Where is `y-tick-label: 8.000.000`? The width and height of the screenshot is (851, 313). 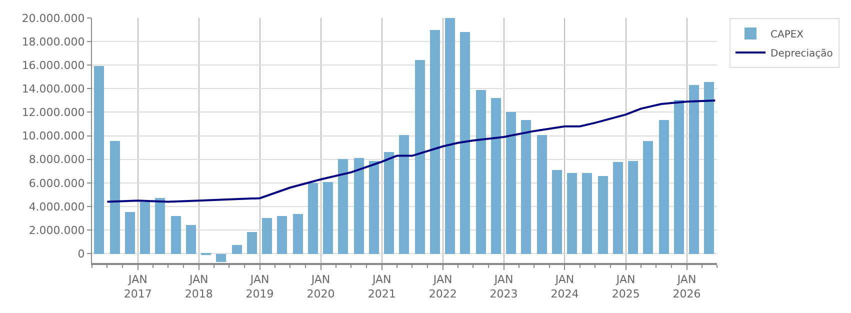 y-tick-label: 8.000.000 is located at coordinates (56, 159).